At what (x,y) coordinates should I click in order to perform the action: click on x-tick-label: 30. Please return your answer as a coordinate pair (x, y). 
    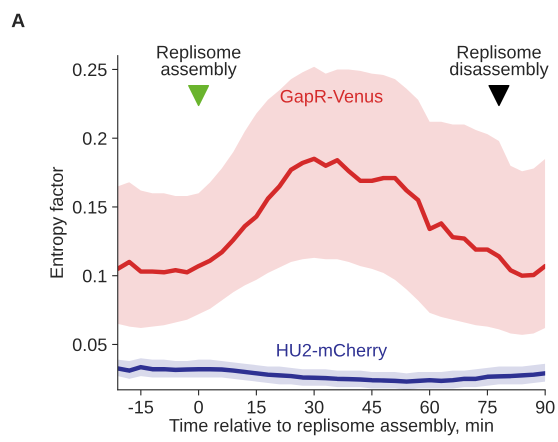
    Looking at the image, I should click on (314, 407).